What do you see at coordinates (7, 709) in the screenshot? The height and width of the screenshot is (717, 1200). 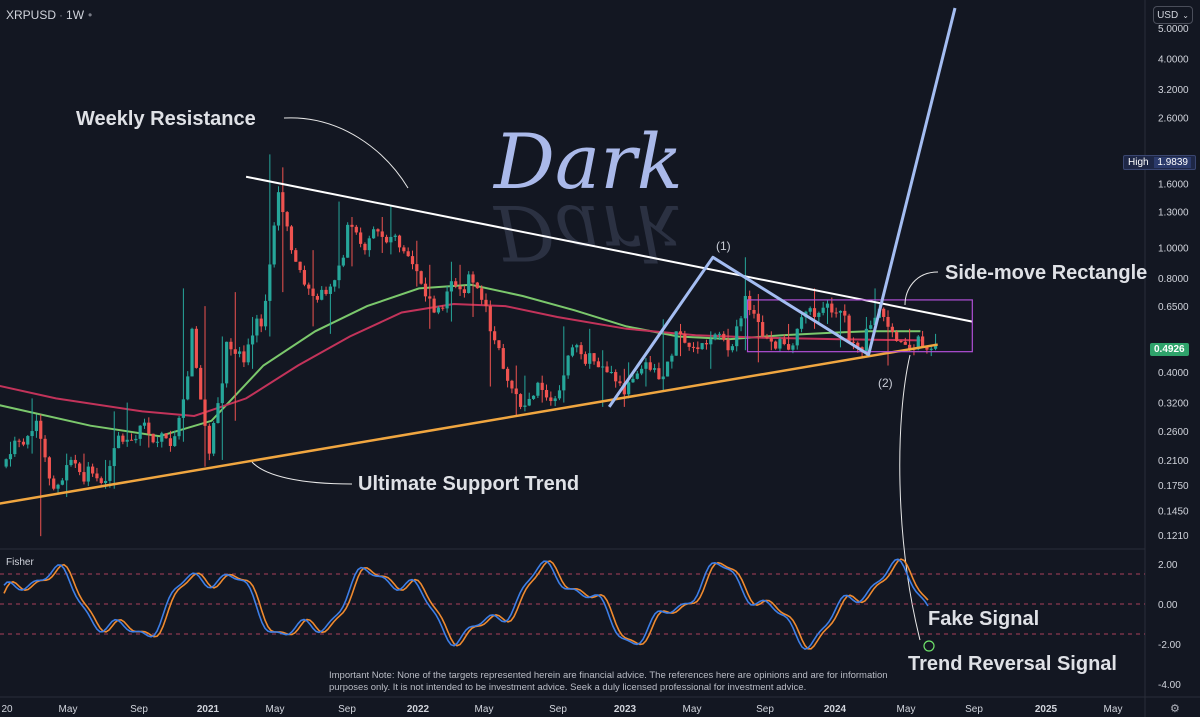 I see `time-tick-label: 20` at bounding box center [7, 709].